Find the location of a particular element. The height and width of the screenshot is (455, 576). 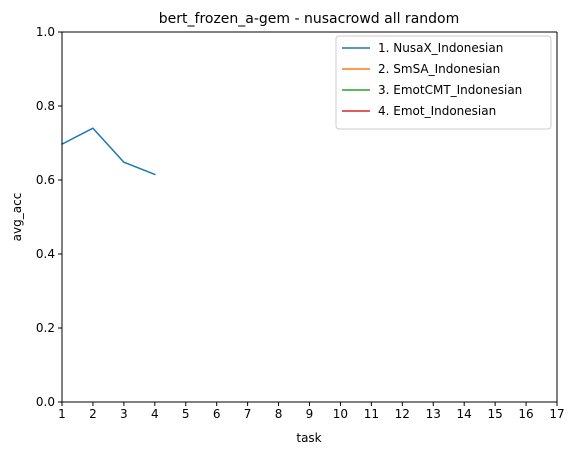

x-tick-label: 7 is located at coordinates (248, 414).